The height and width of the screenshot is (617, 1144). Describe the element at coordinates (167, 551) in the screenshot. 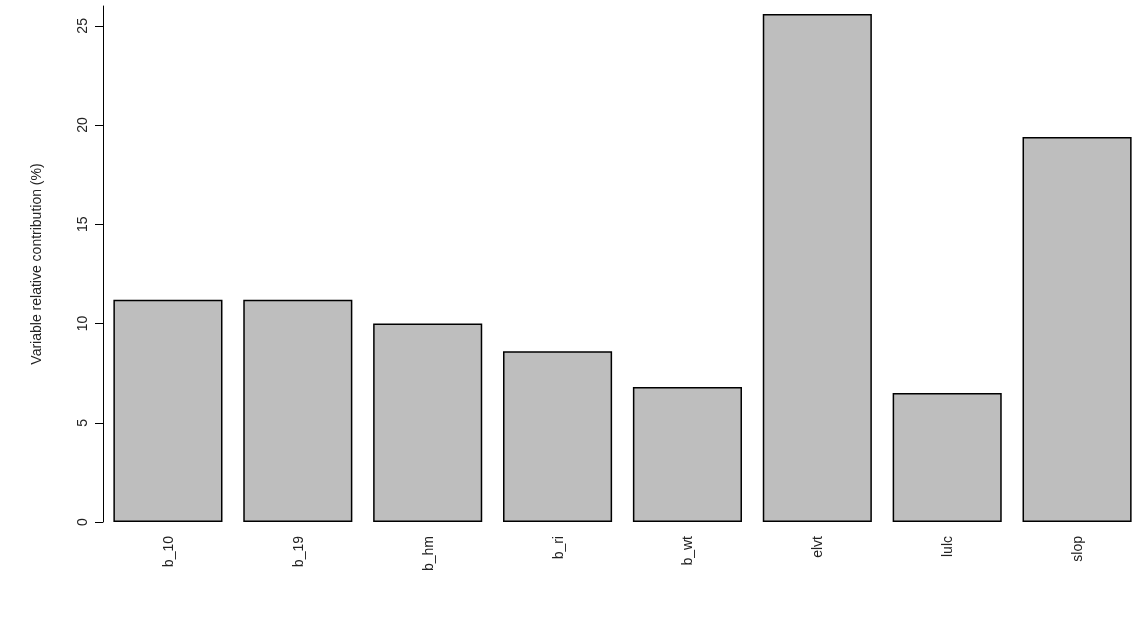

I see `x-tick-label: b_10` at that location.